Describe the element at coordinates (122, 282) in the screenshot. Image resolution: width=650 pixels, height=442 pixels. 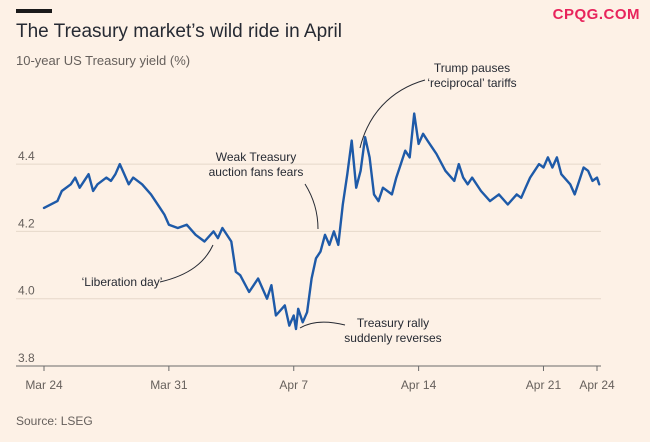
I see `annotation-text: ‘Liberation day’` at that location.